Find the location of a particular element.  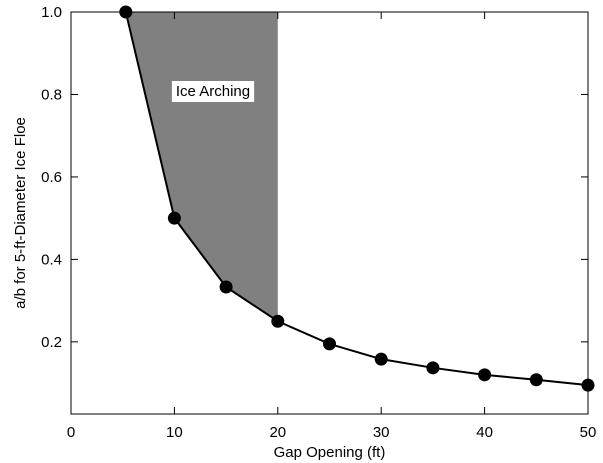

y-tick-label: 0.6 is located at coordinates (51, 177).